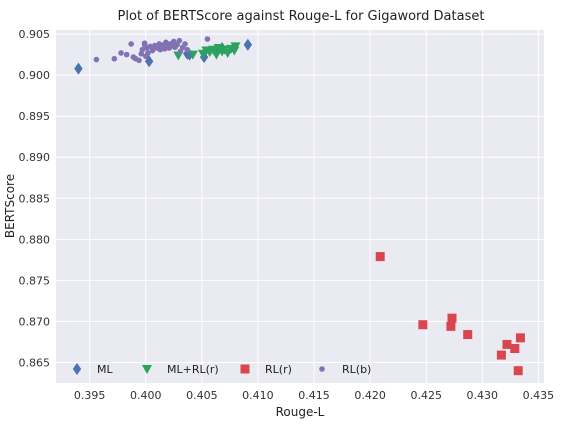  Describe the element at coordinates (90, 395) in the screenshot. I see `x-tick-label: 0.395` at that location.